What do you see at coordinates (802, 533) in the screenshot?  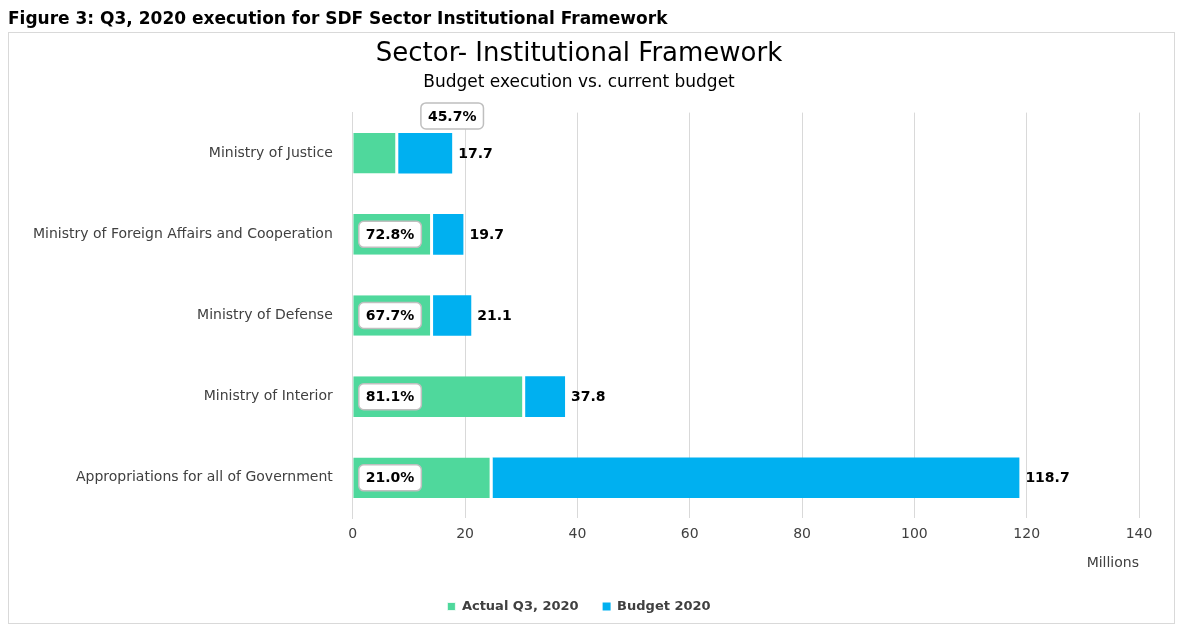 I see `x-tick-label: 80` at bounding box center [802, 533].